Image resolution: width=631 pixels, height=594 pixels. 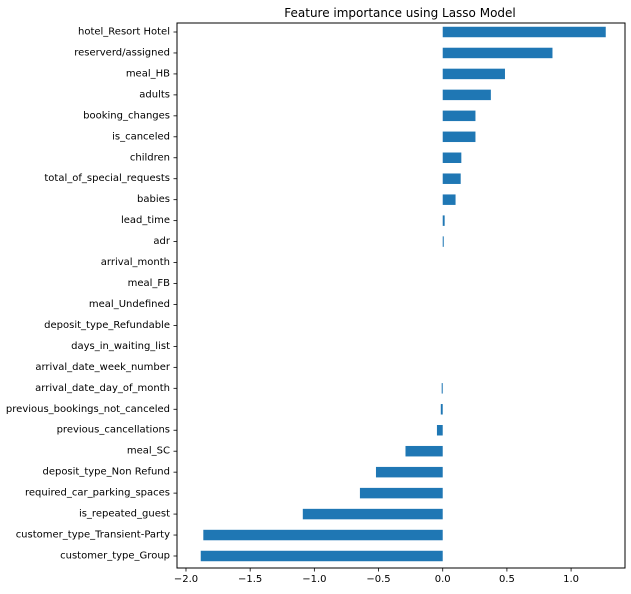 What do you see at coordinates (378, 579) in the screenshot?
I see `x-tick-label: −0.5` at bounding box center [378, 579].